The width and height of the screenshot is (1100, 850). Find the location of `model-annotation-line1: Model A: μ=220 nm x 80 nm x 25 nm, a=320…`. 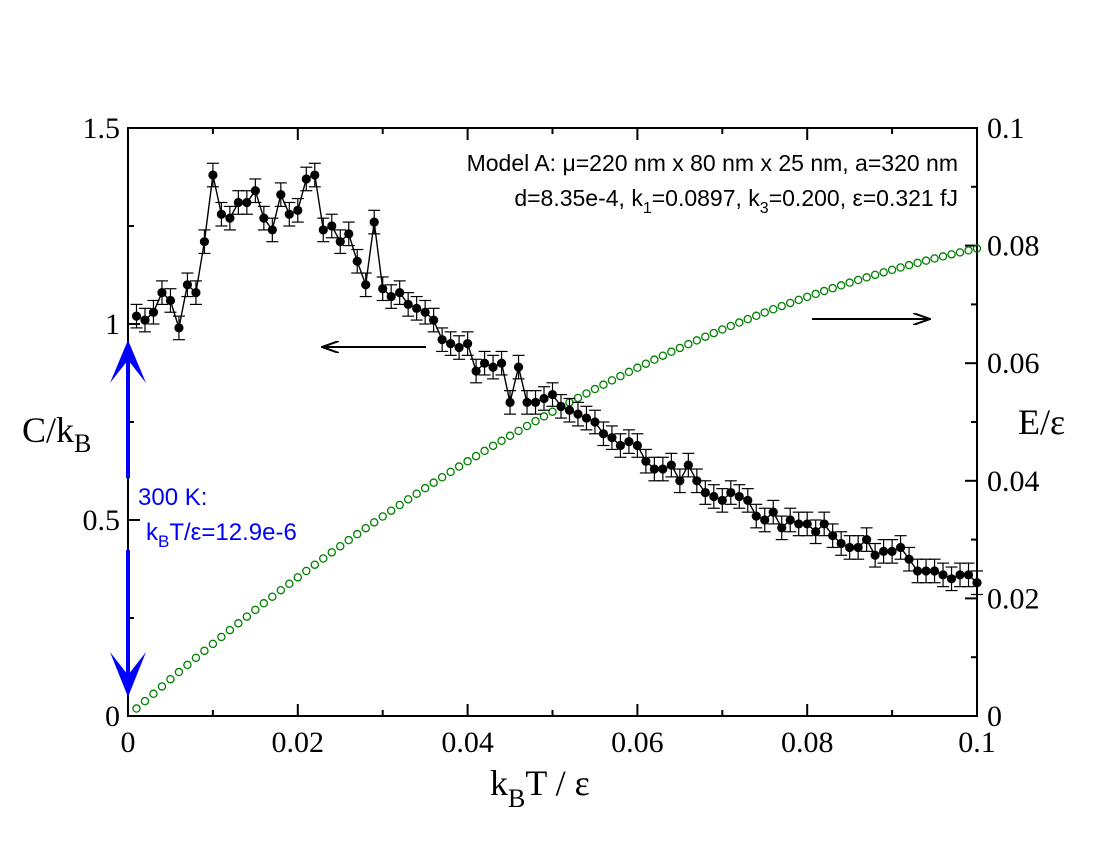

model-annotation-line1: Model A: μ=220 nm x 80 nm x 25 nm, a=320… is located at coordinates (712, 163).